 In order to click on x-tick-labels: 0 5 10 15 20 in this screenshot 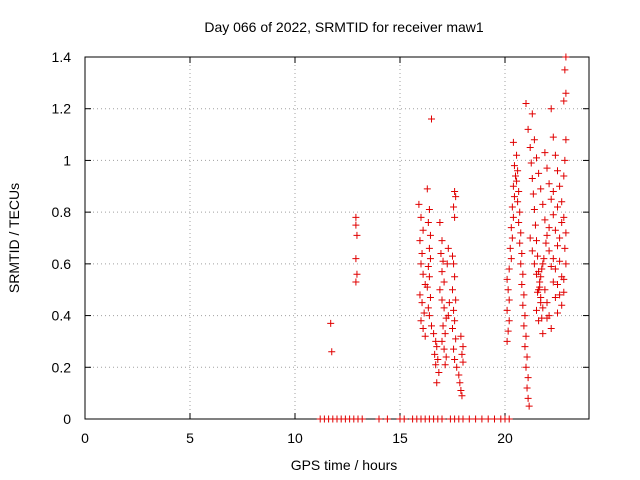, I will do `click(297, 438)`.